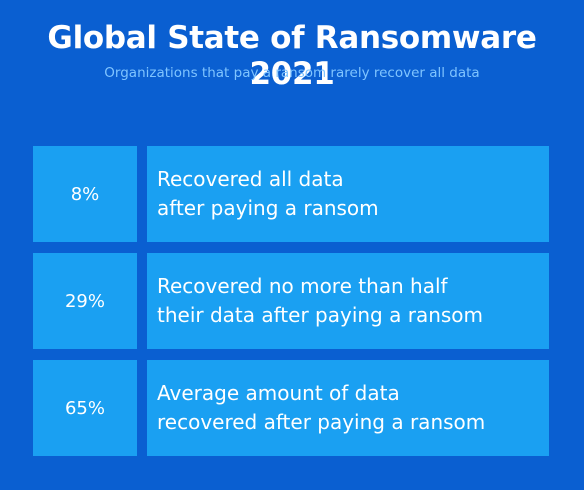  Describe the element at coordinates (268, 208) in the screenshot. I see `stat-description-line: after paying a ransom` at that location.